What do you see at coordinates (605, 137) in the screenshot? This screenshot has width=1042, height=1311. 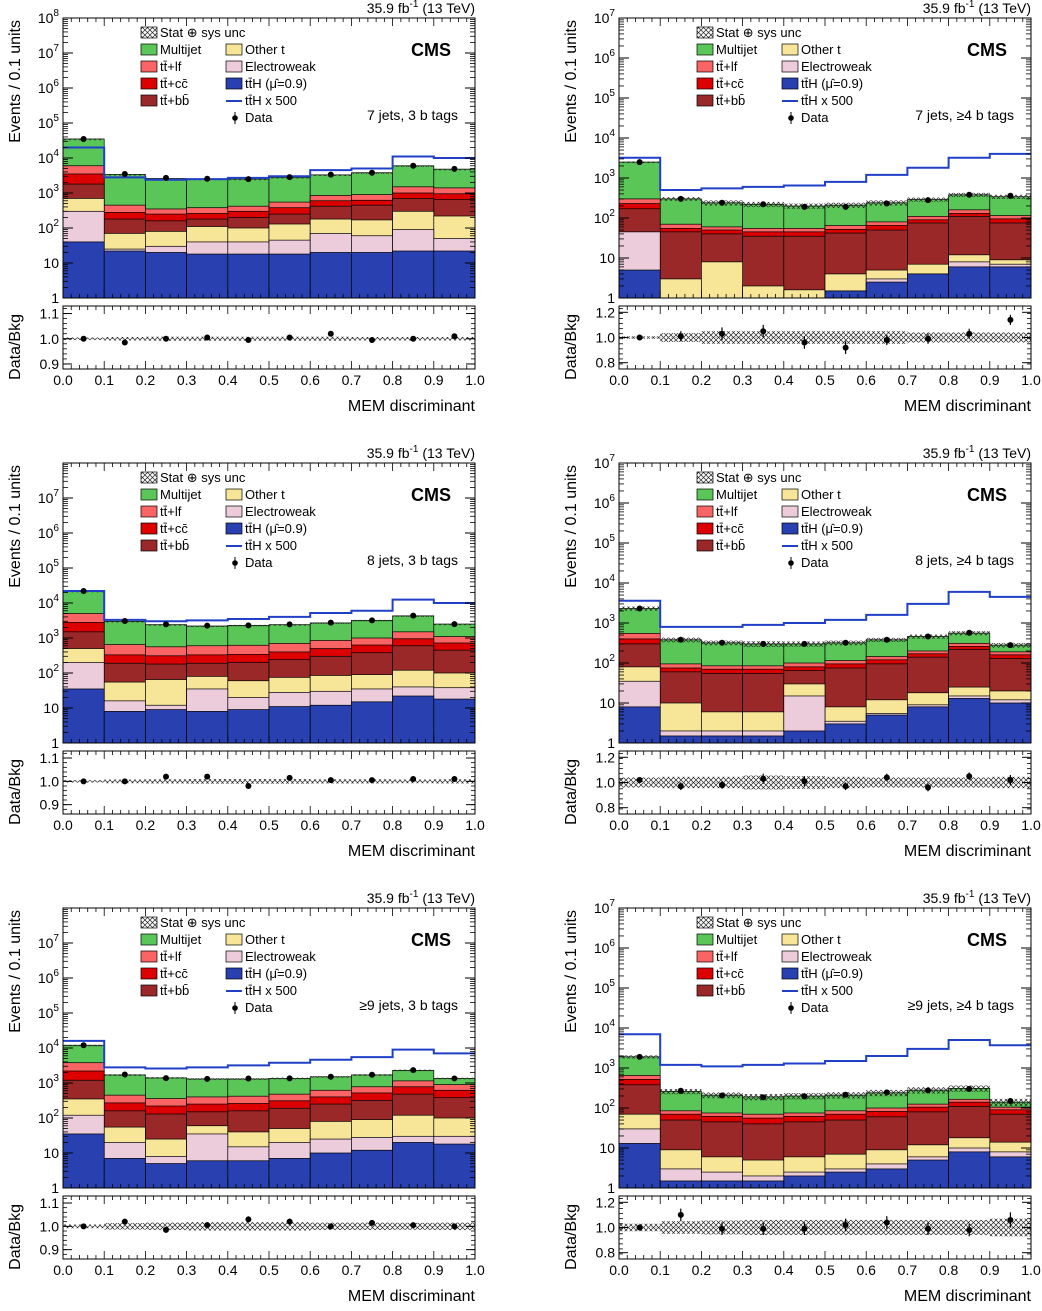 I see `y-tick-label: 10⁴` at bounding box center [605, 137].